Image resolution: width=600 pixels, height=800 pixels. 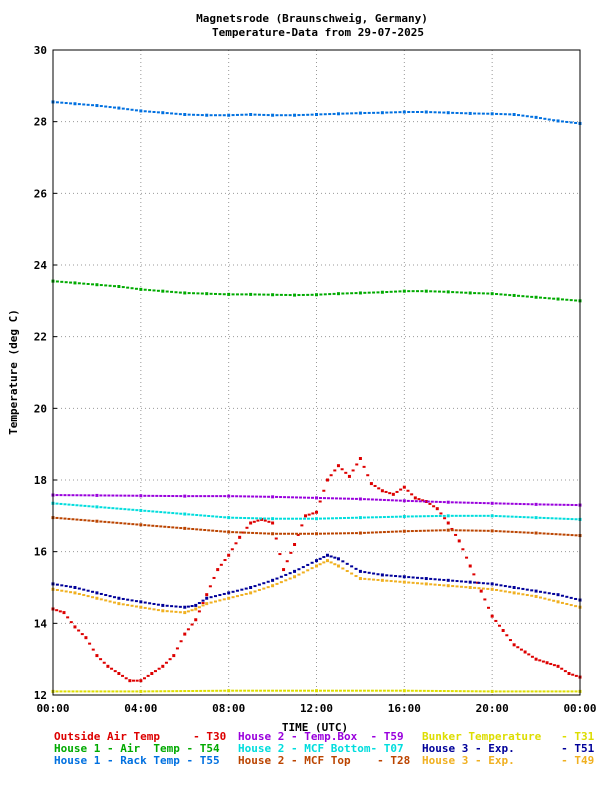 I want to click on y-tick-label: 12, so click(x=40, y=695).